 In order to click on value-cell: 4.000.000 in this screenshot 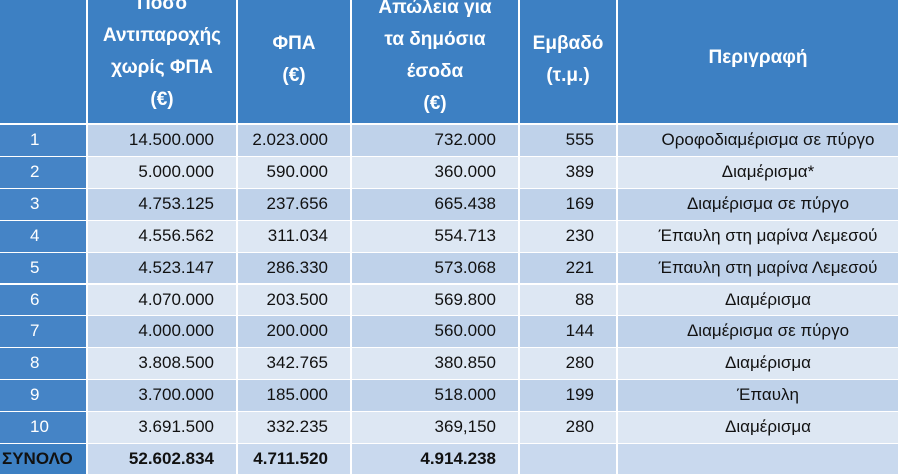, I will do `click(163, 333)`.